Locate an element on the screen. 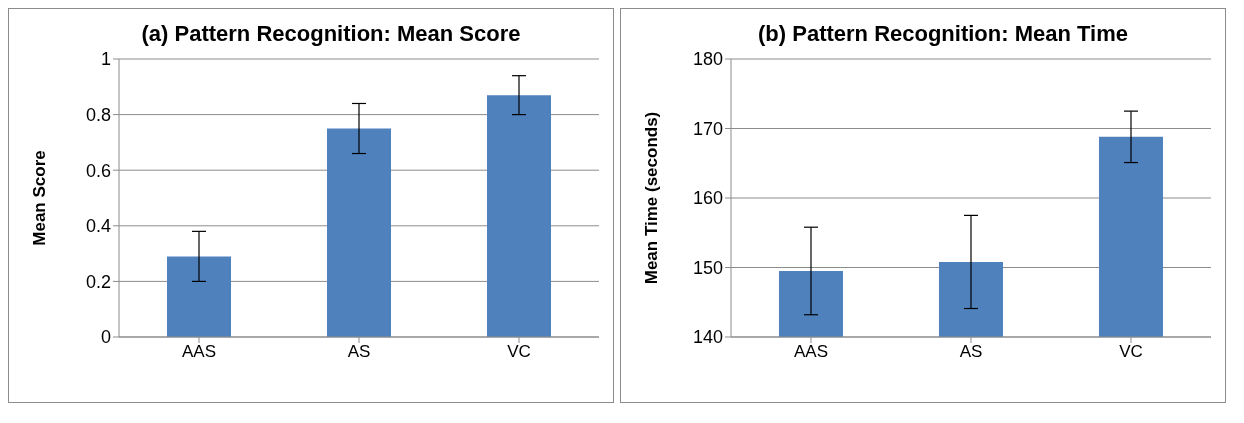 The height and width of the screenshot is (423, 1244). y-tick-label: 0.8 is located at coordinates (98, 114).